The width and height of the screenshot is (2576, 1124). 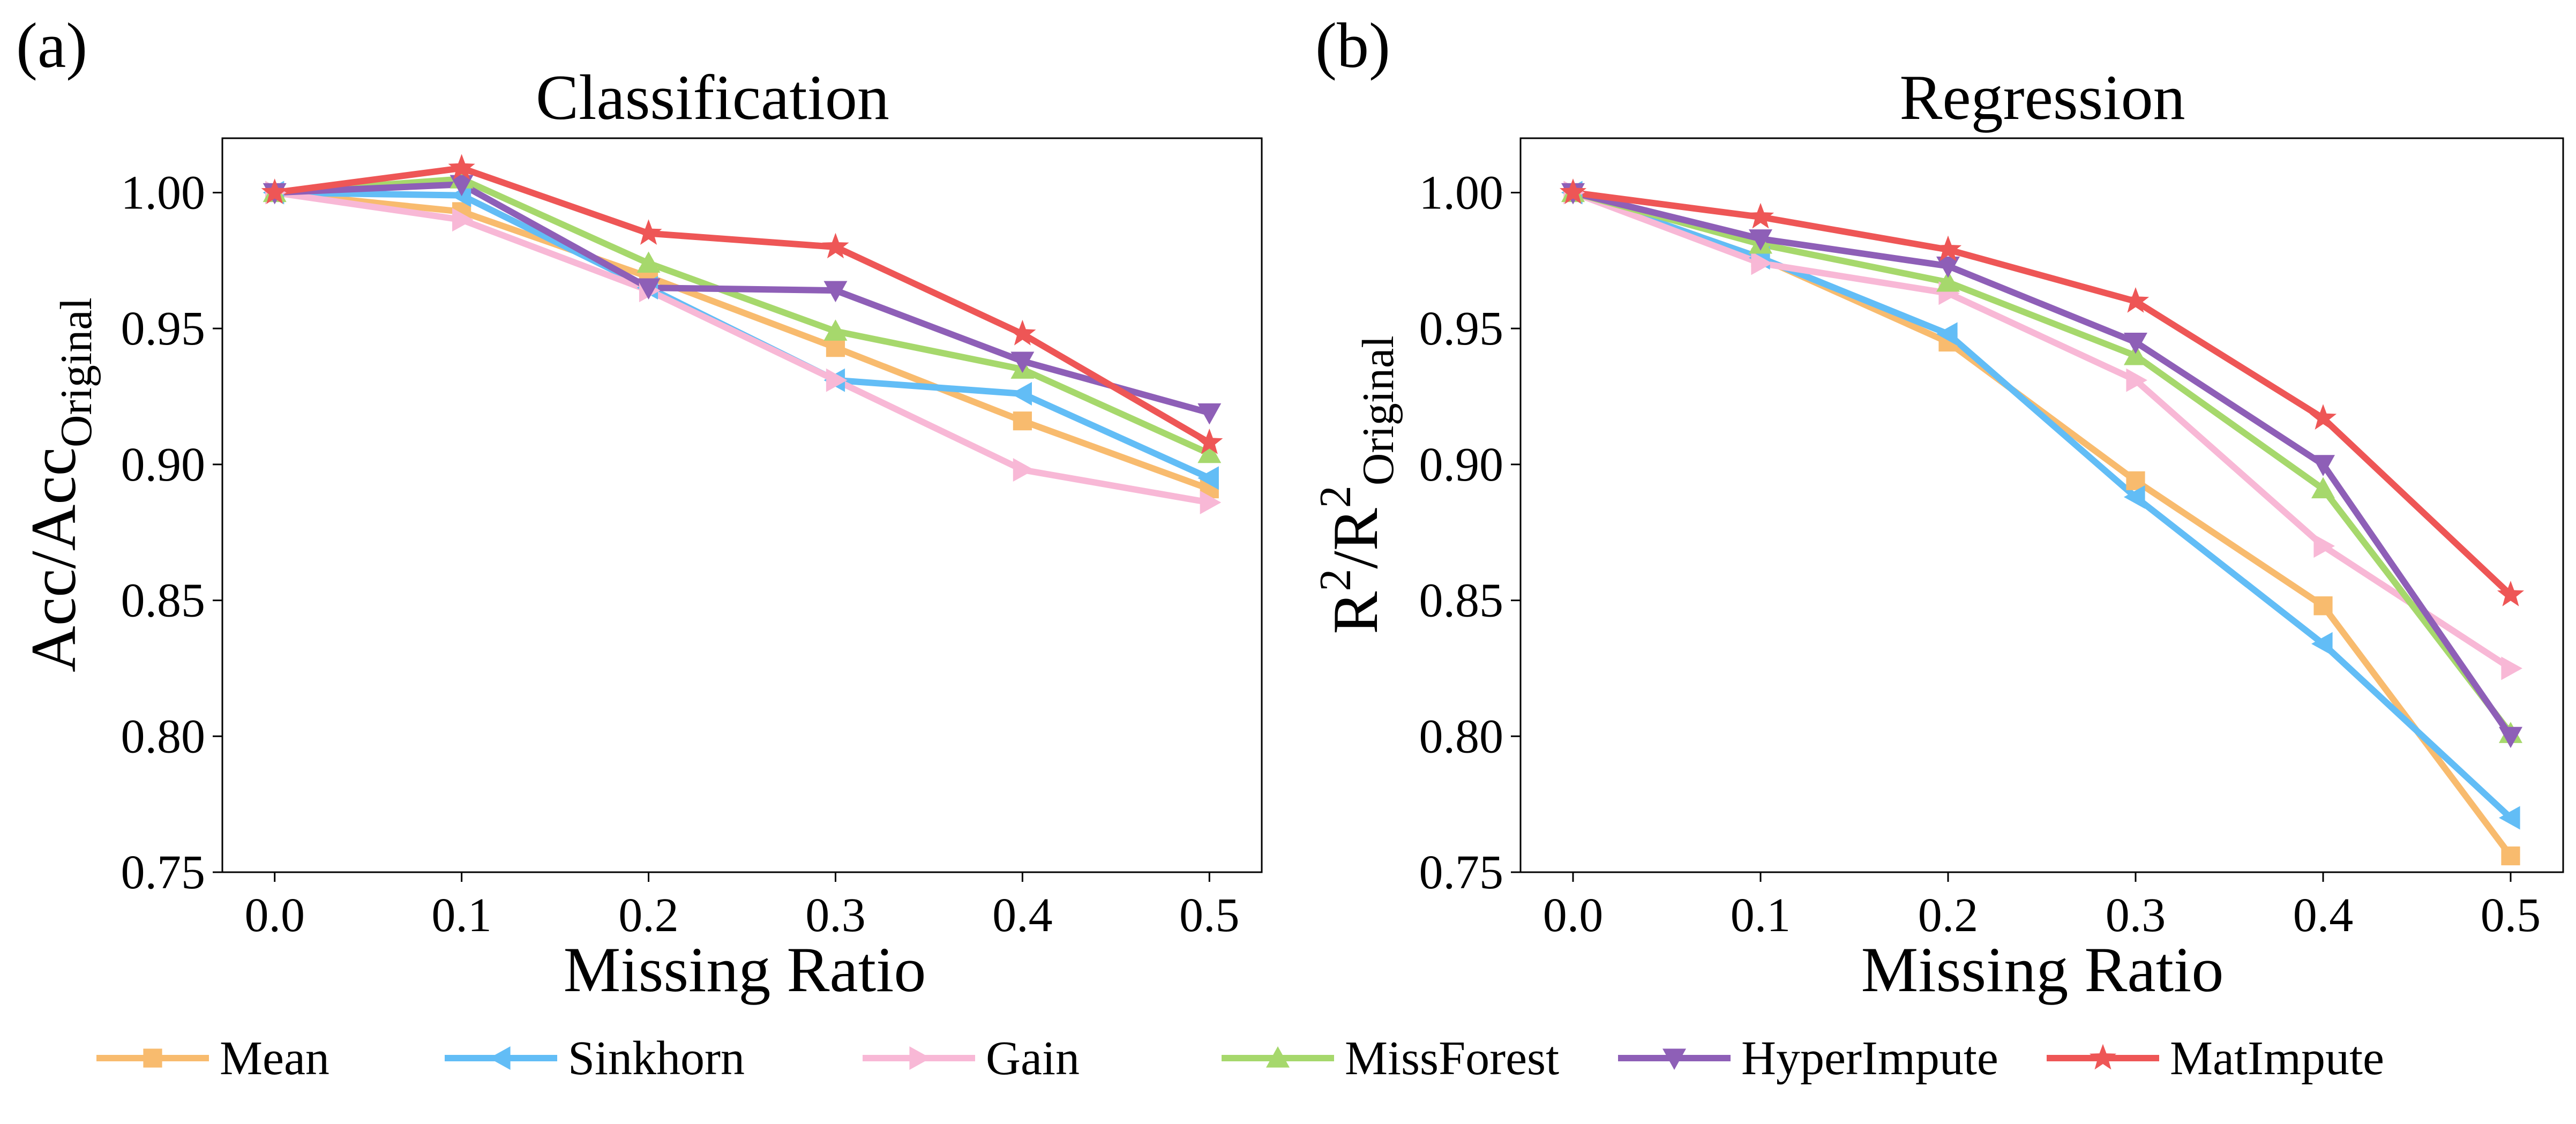 I want to click on series-line-mean, so click(x=742, y=341).